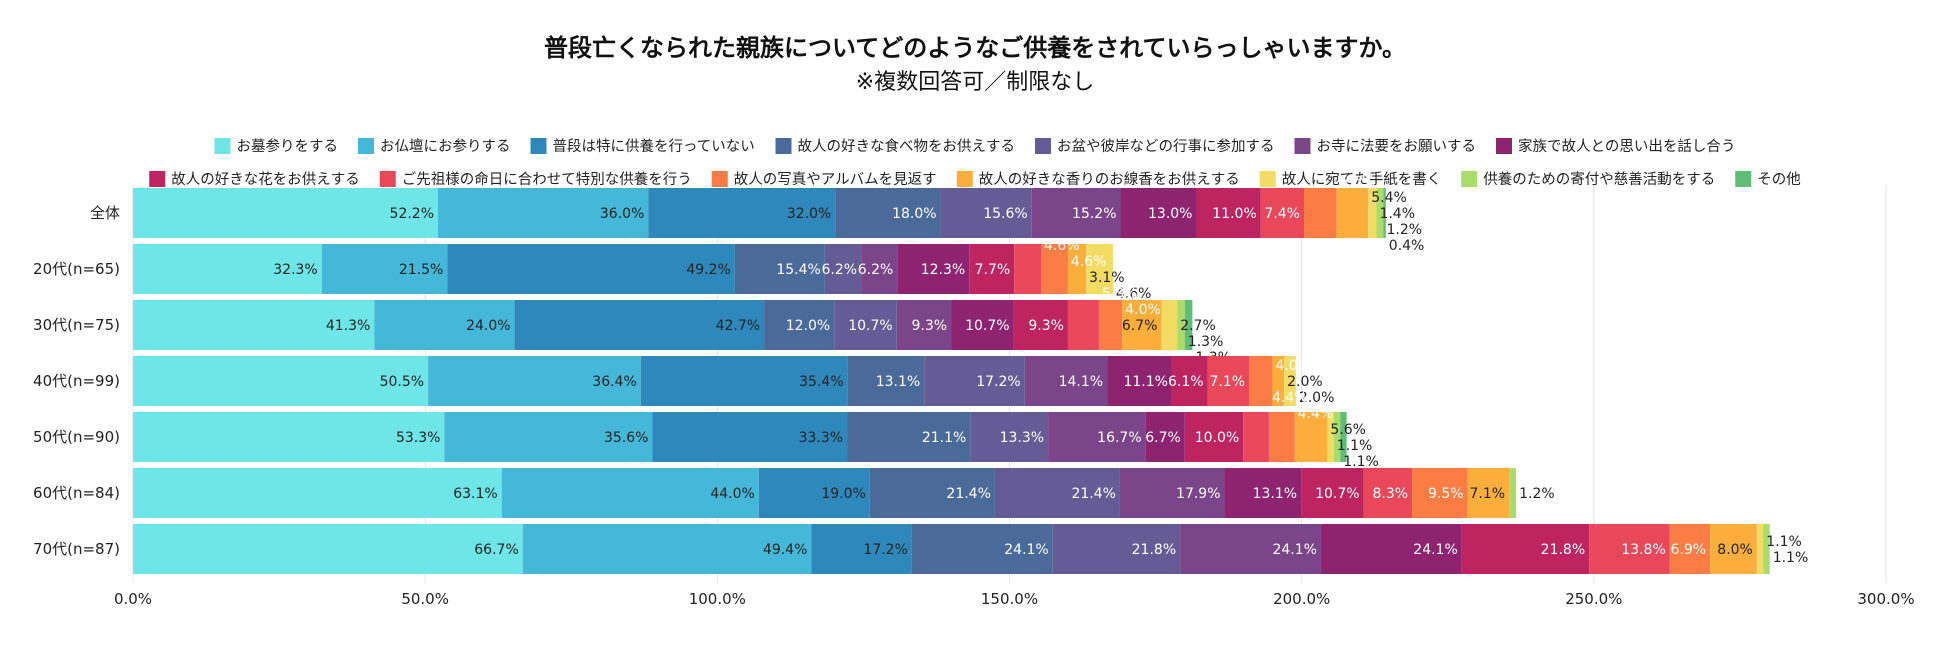 The width and height of the screenshot is (1950, 646). I want to click on data-label: 13.0%, so click(1170, 214).